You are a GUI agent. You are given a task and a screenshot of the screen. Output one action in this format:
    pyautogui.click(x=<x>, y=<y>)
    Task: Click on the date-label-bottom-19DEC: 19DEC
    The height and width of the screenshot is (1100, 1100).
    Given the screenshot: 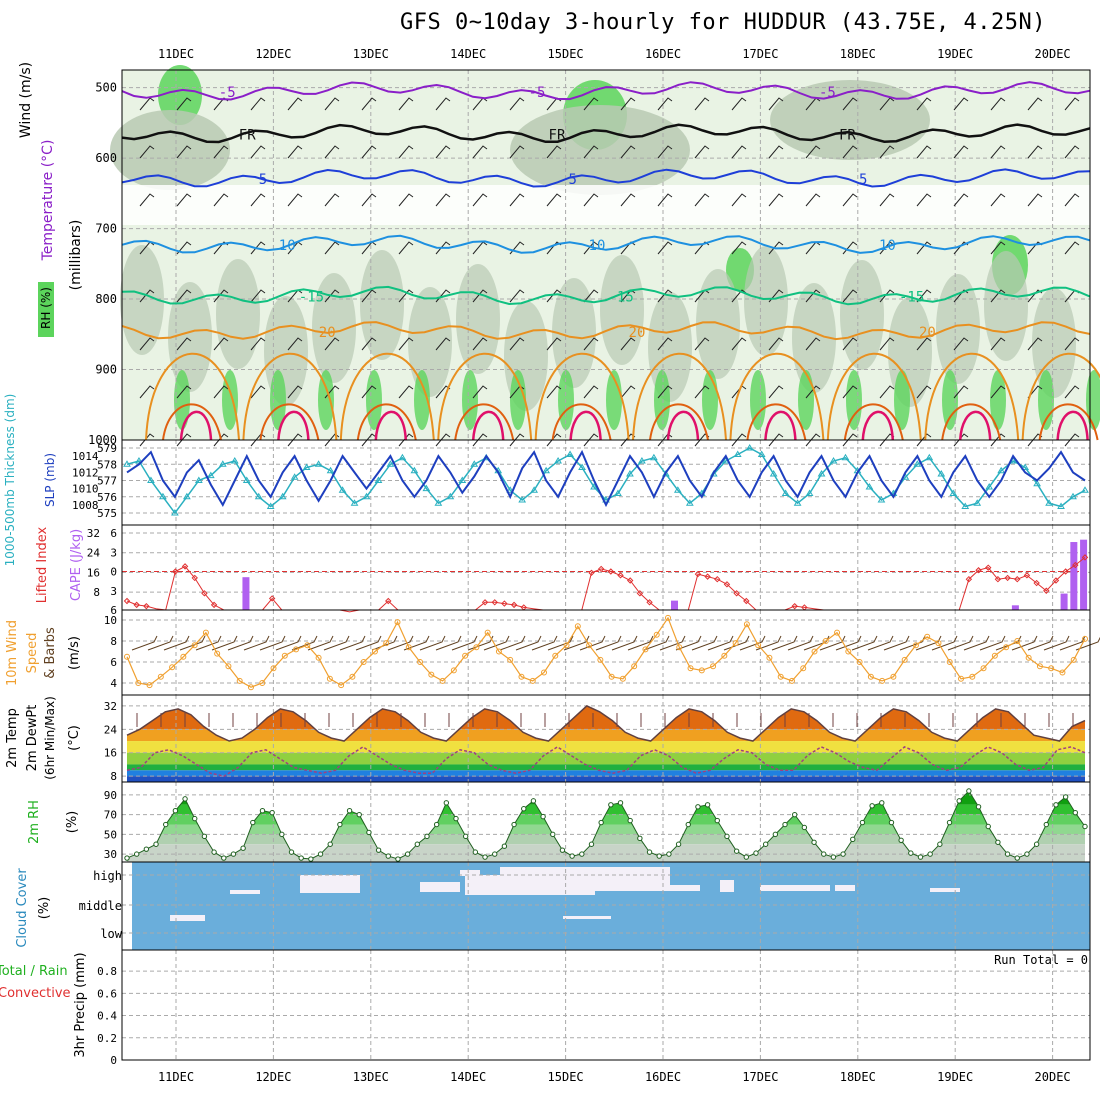 What is the action you would take?
    pyautogui.click(x=955, y=1077)
    